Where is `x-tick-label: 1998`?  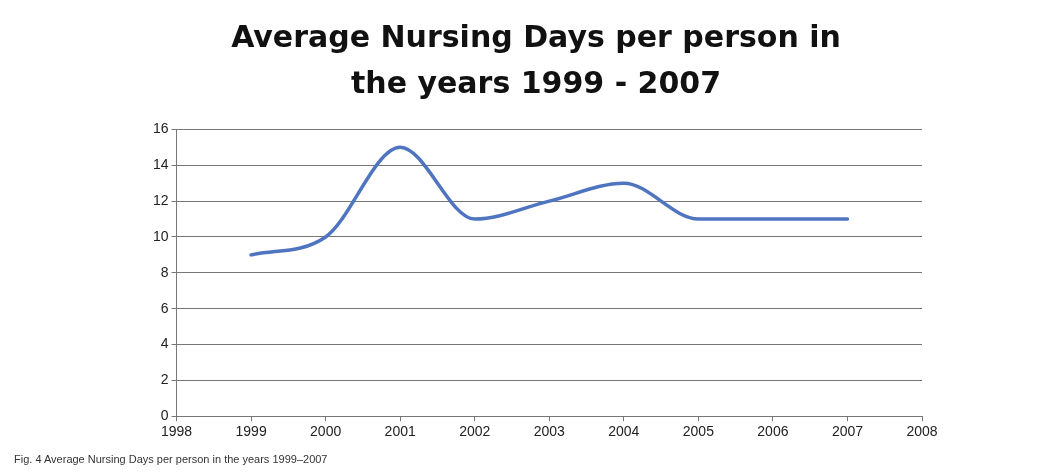 x-tick-label: 1998 is located at coordinates (176, 431).